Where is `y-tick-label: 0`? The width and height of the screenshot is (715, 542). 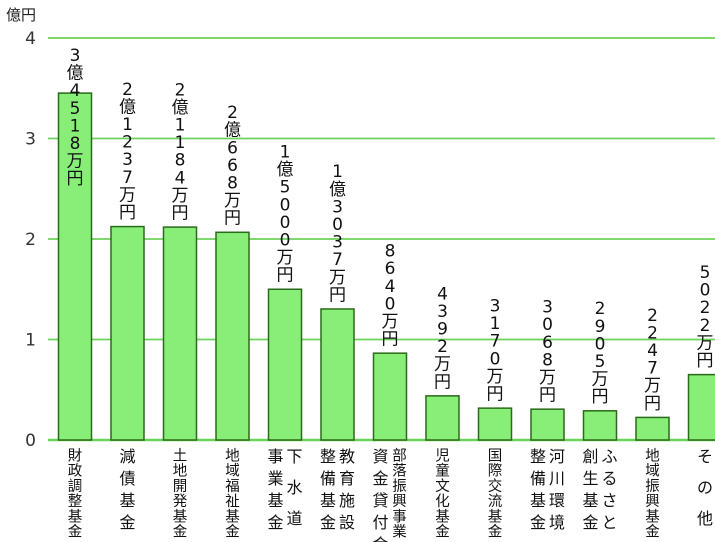 y-tick-label: 0 is located at coordinates (30, 441).